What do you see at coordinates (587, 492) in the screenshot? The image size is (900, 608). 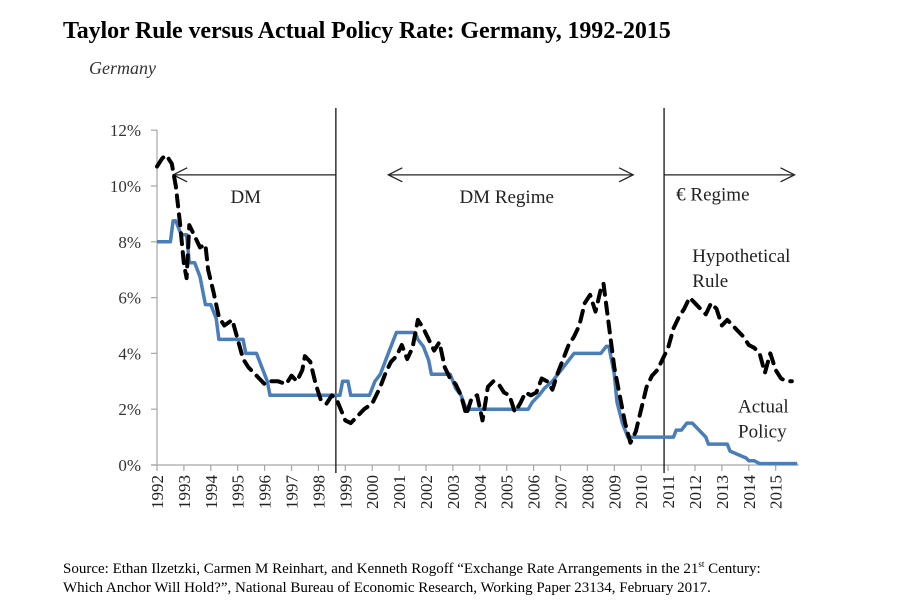 I see `x-tick-label: 2008` at bounding box center [587, 492].